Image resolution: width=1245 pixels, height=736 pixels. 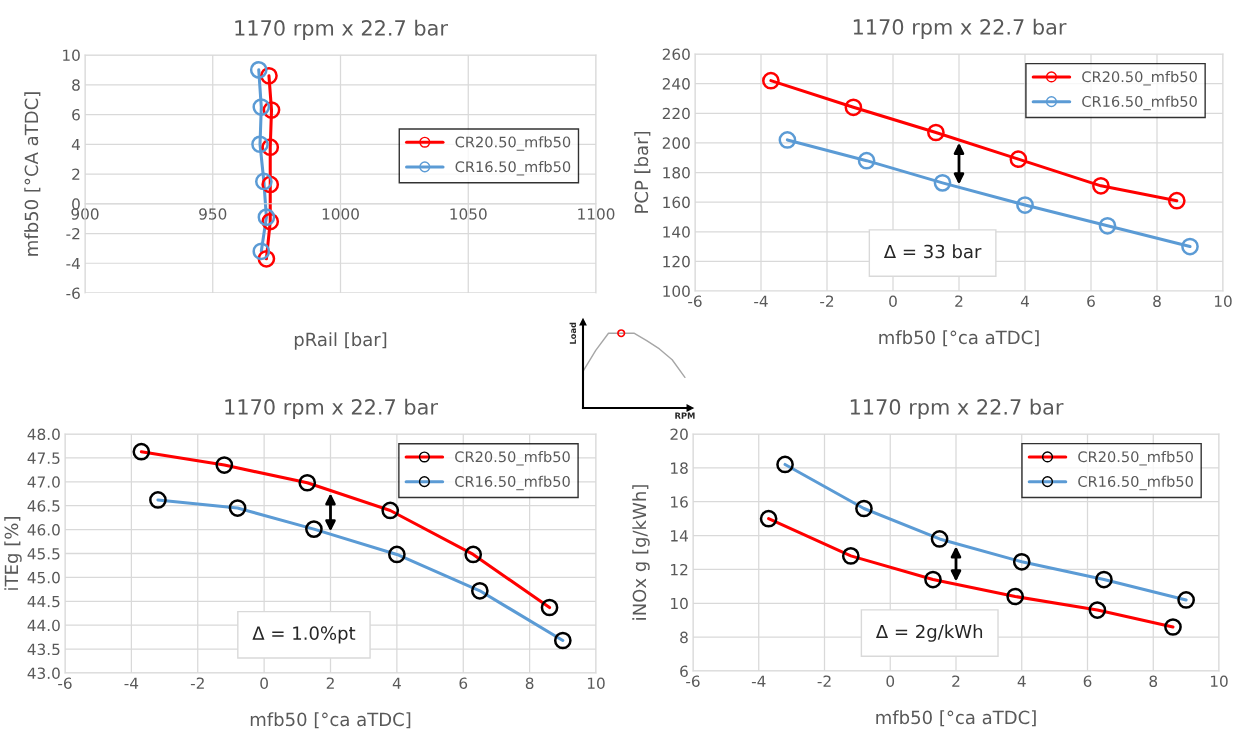 I want to click on y-tick-label: 46.5, so click(x=43, y=506).